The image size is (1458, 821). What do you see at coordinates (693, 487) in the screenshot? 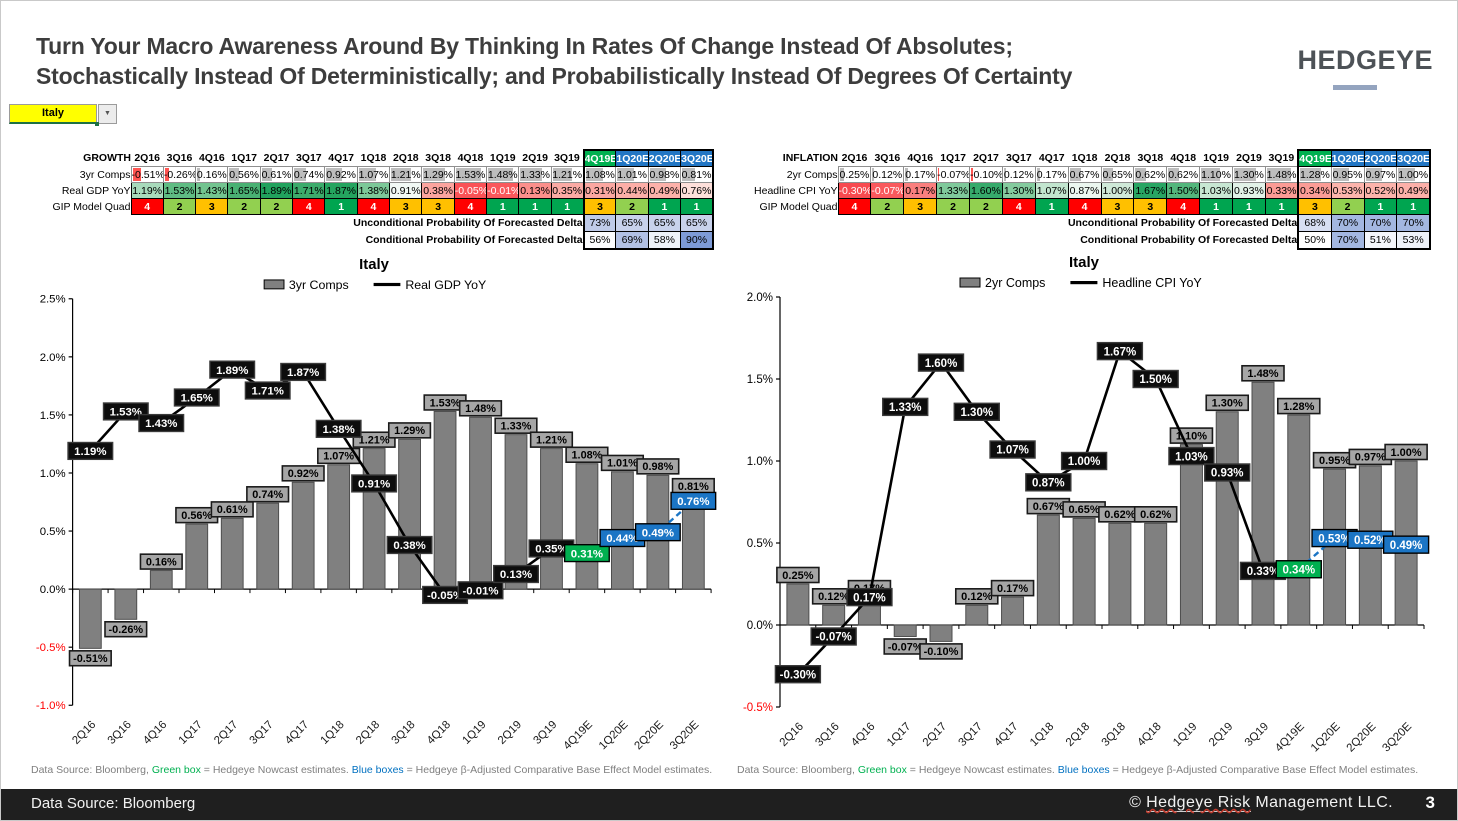
I see `chart-text: 0.81%` at bounding box center [693, 487].